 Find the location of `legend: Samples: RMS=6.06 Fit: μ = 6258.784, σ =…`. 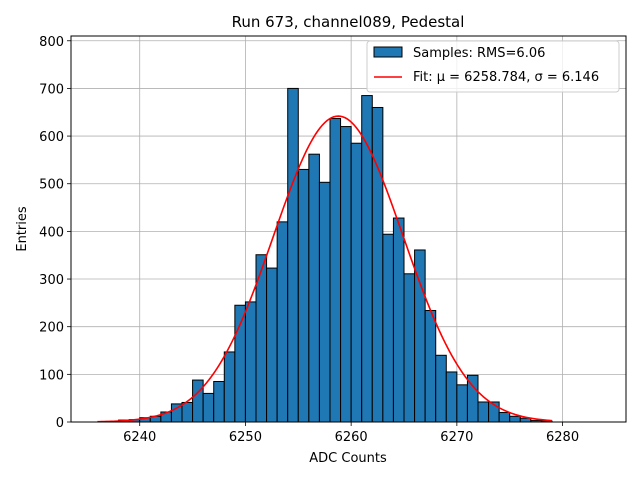

legend: Samples: RMS=6.06 Fit: μ = 6258.784, σ =… is located at coordinates (493, 66).